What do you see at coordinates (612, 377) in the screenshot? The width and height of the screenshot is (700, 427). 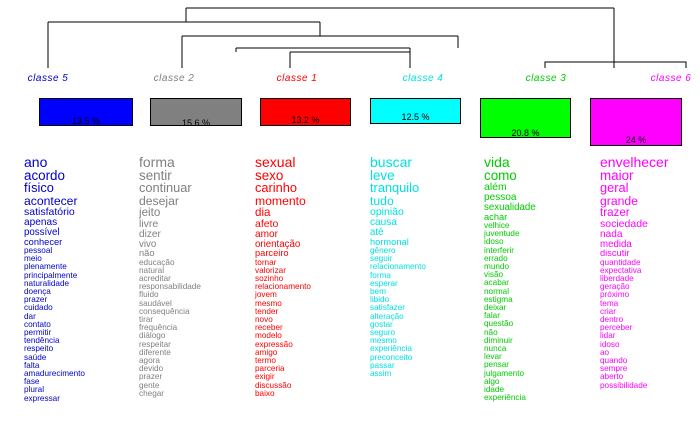 I see `word-item: aberto` at bounding box center [612, 377].